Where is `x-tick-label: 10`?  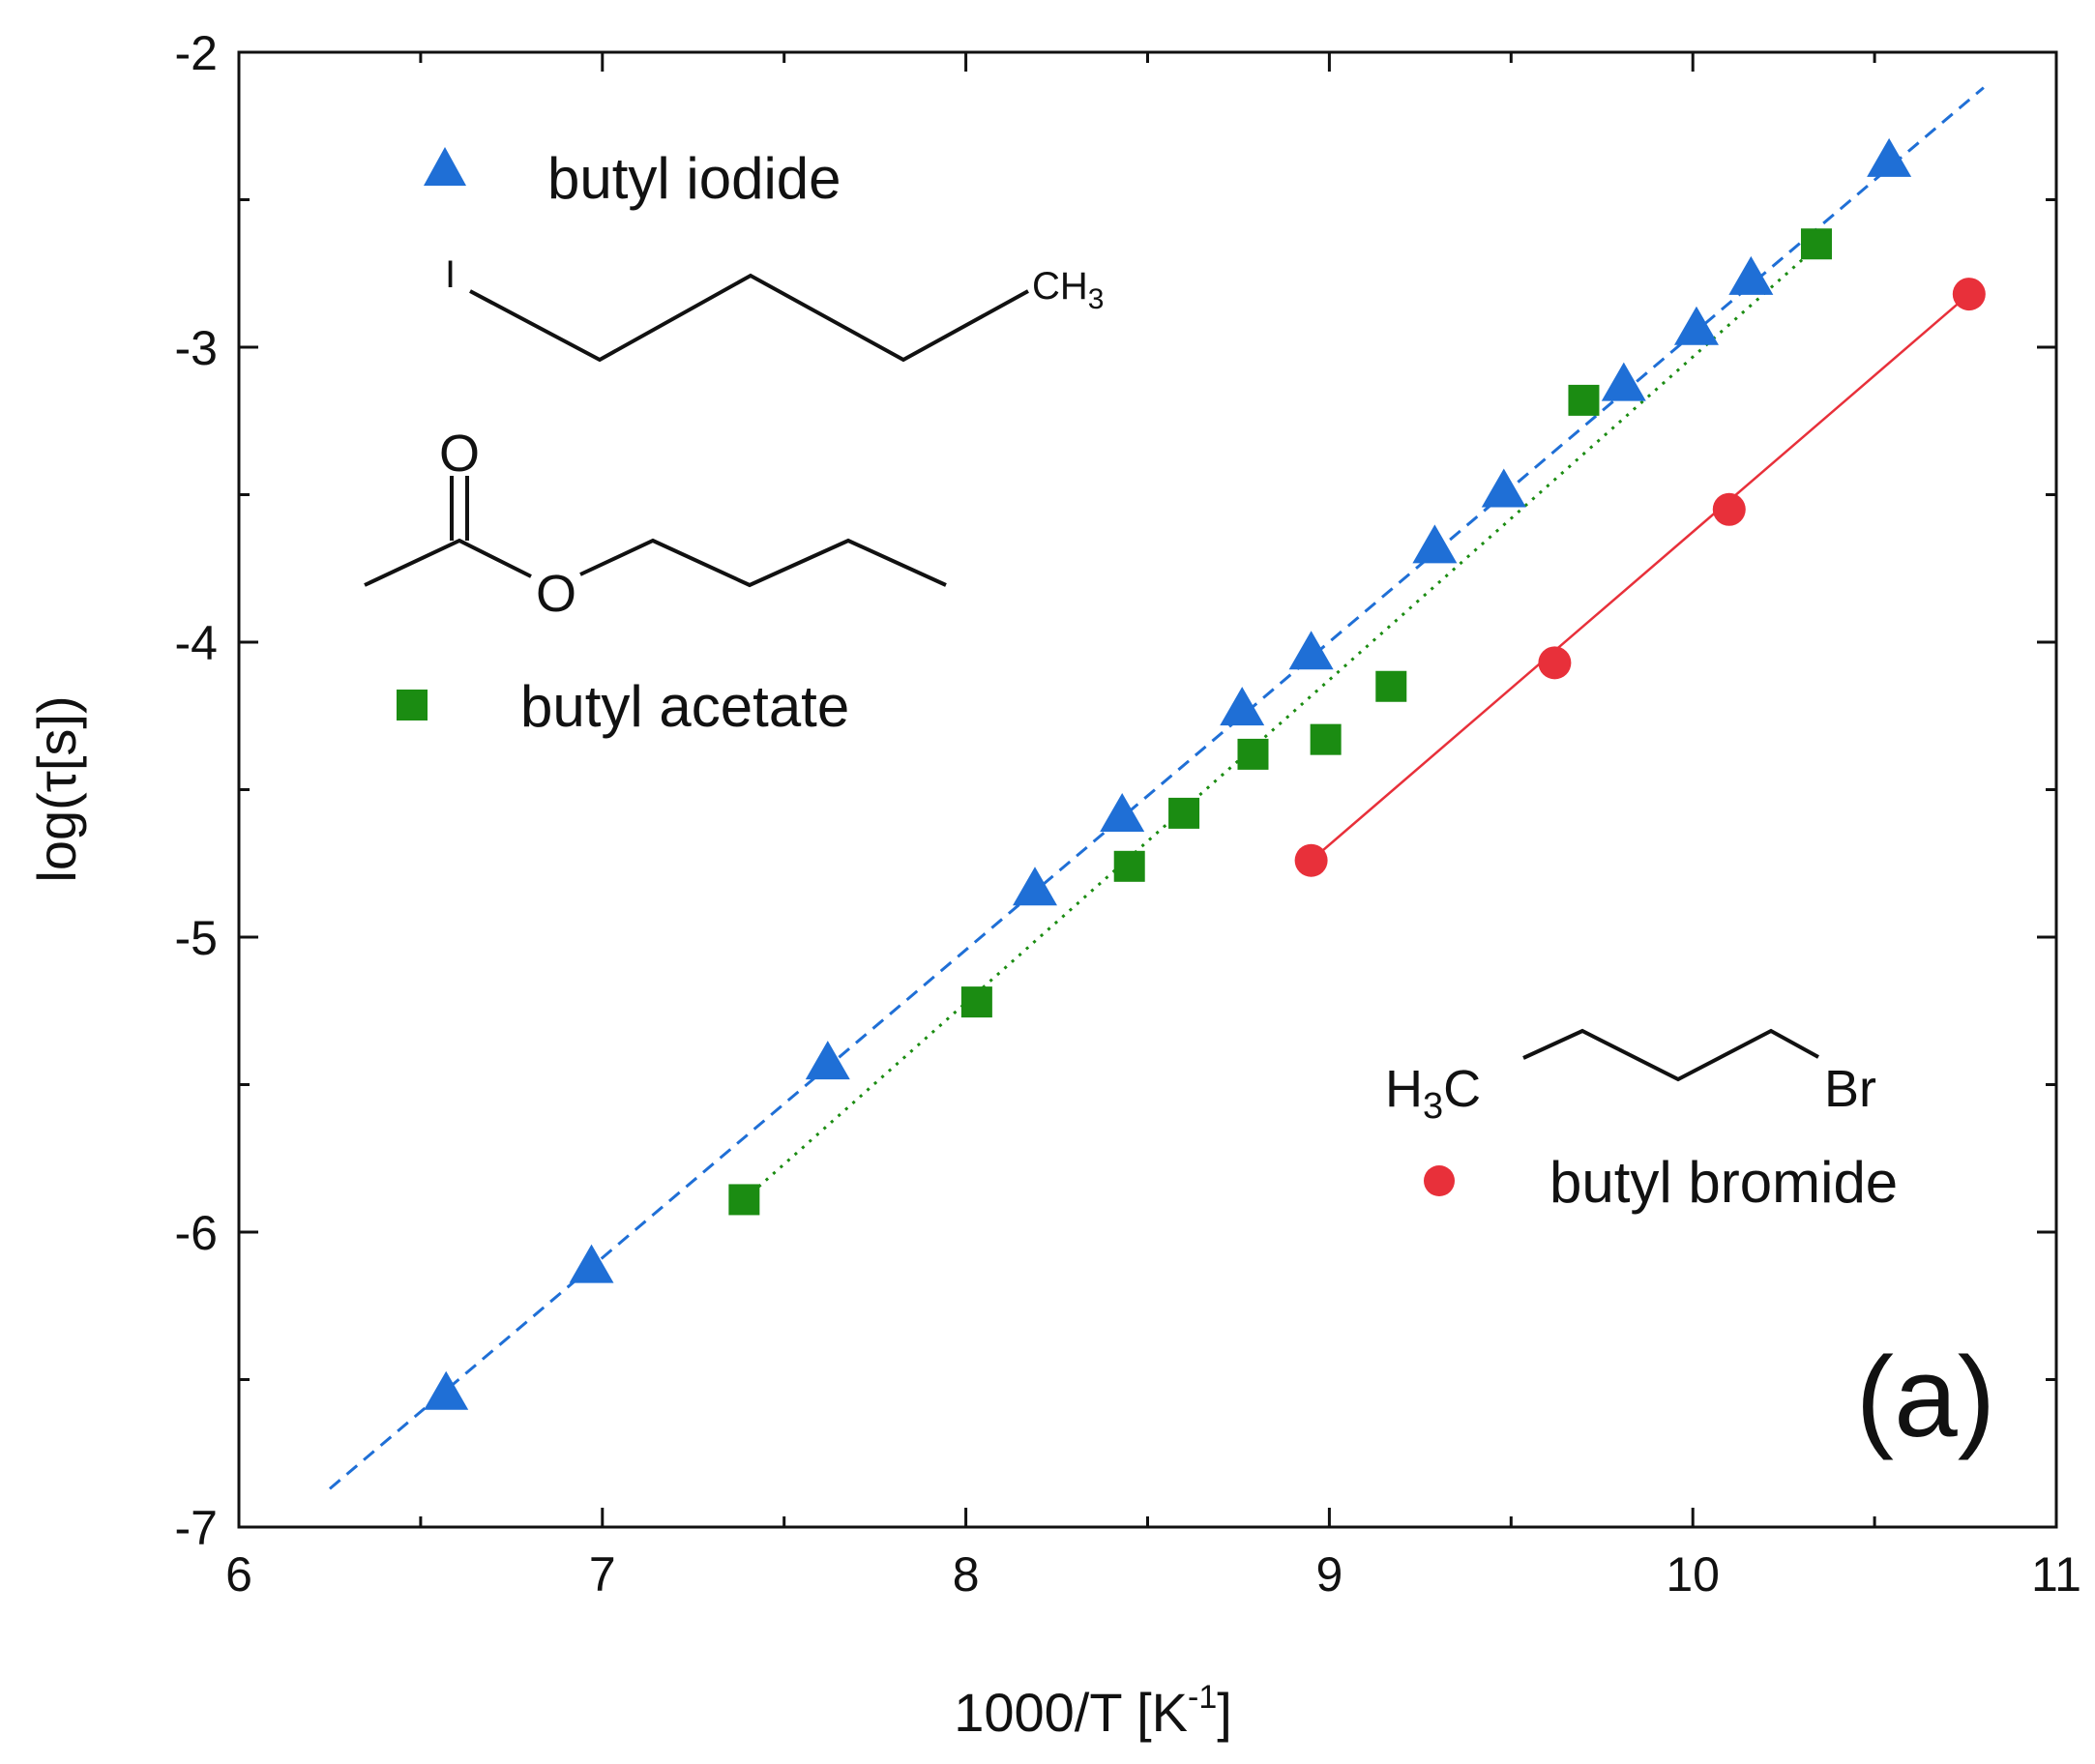
x-tick-label: 10 is located at coordinates (1693, 1574).